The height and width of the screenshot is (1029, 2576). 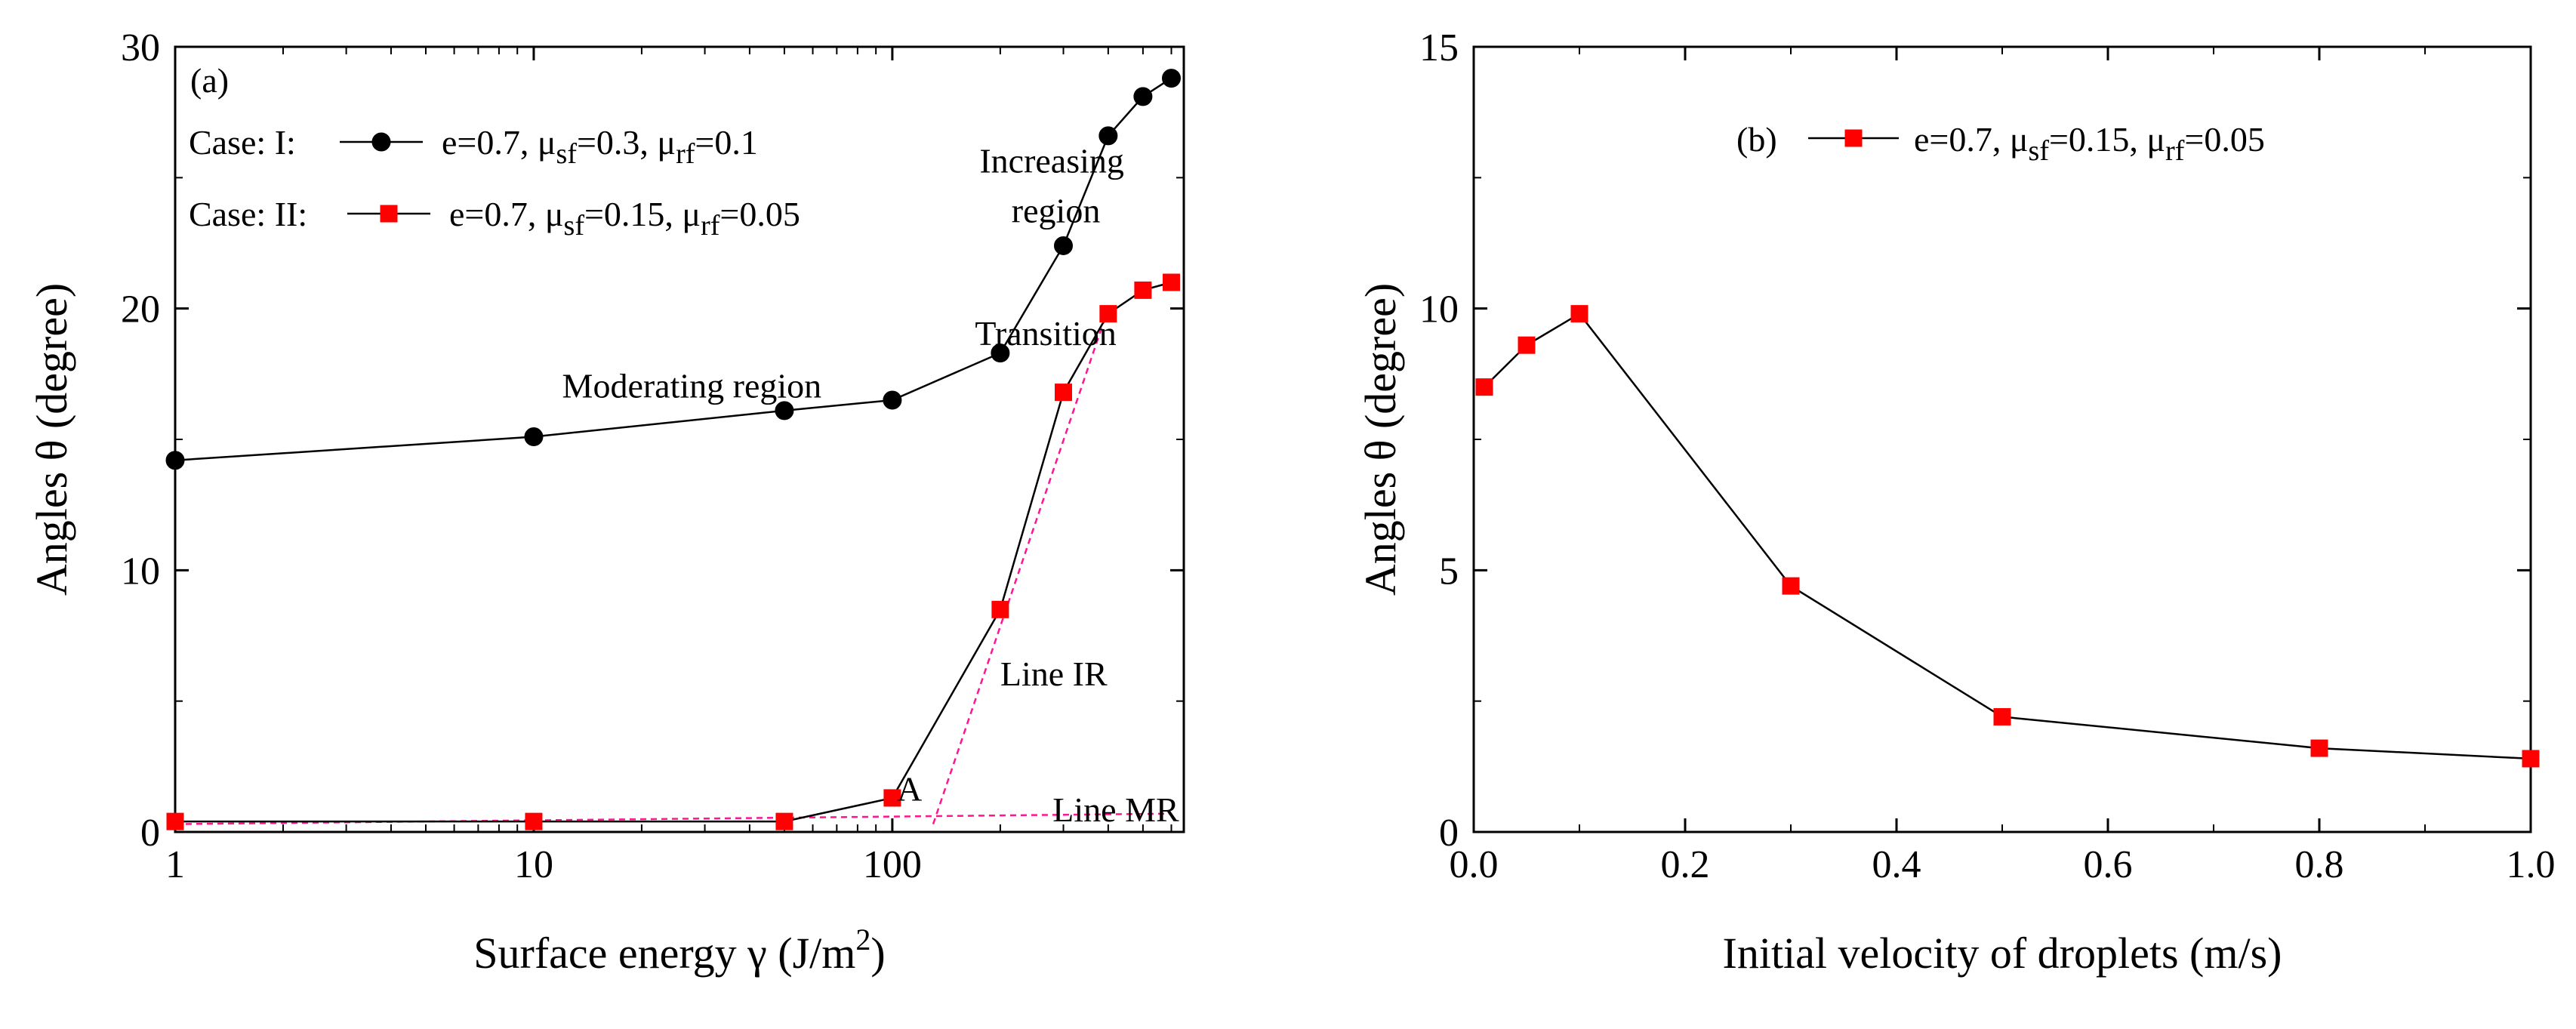 I want to click on legend-marker-b, so click(x=1853, y=138).